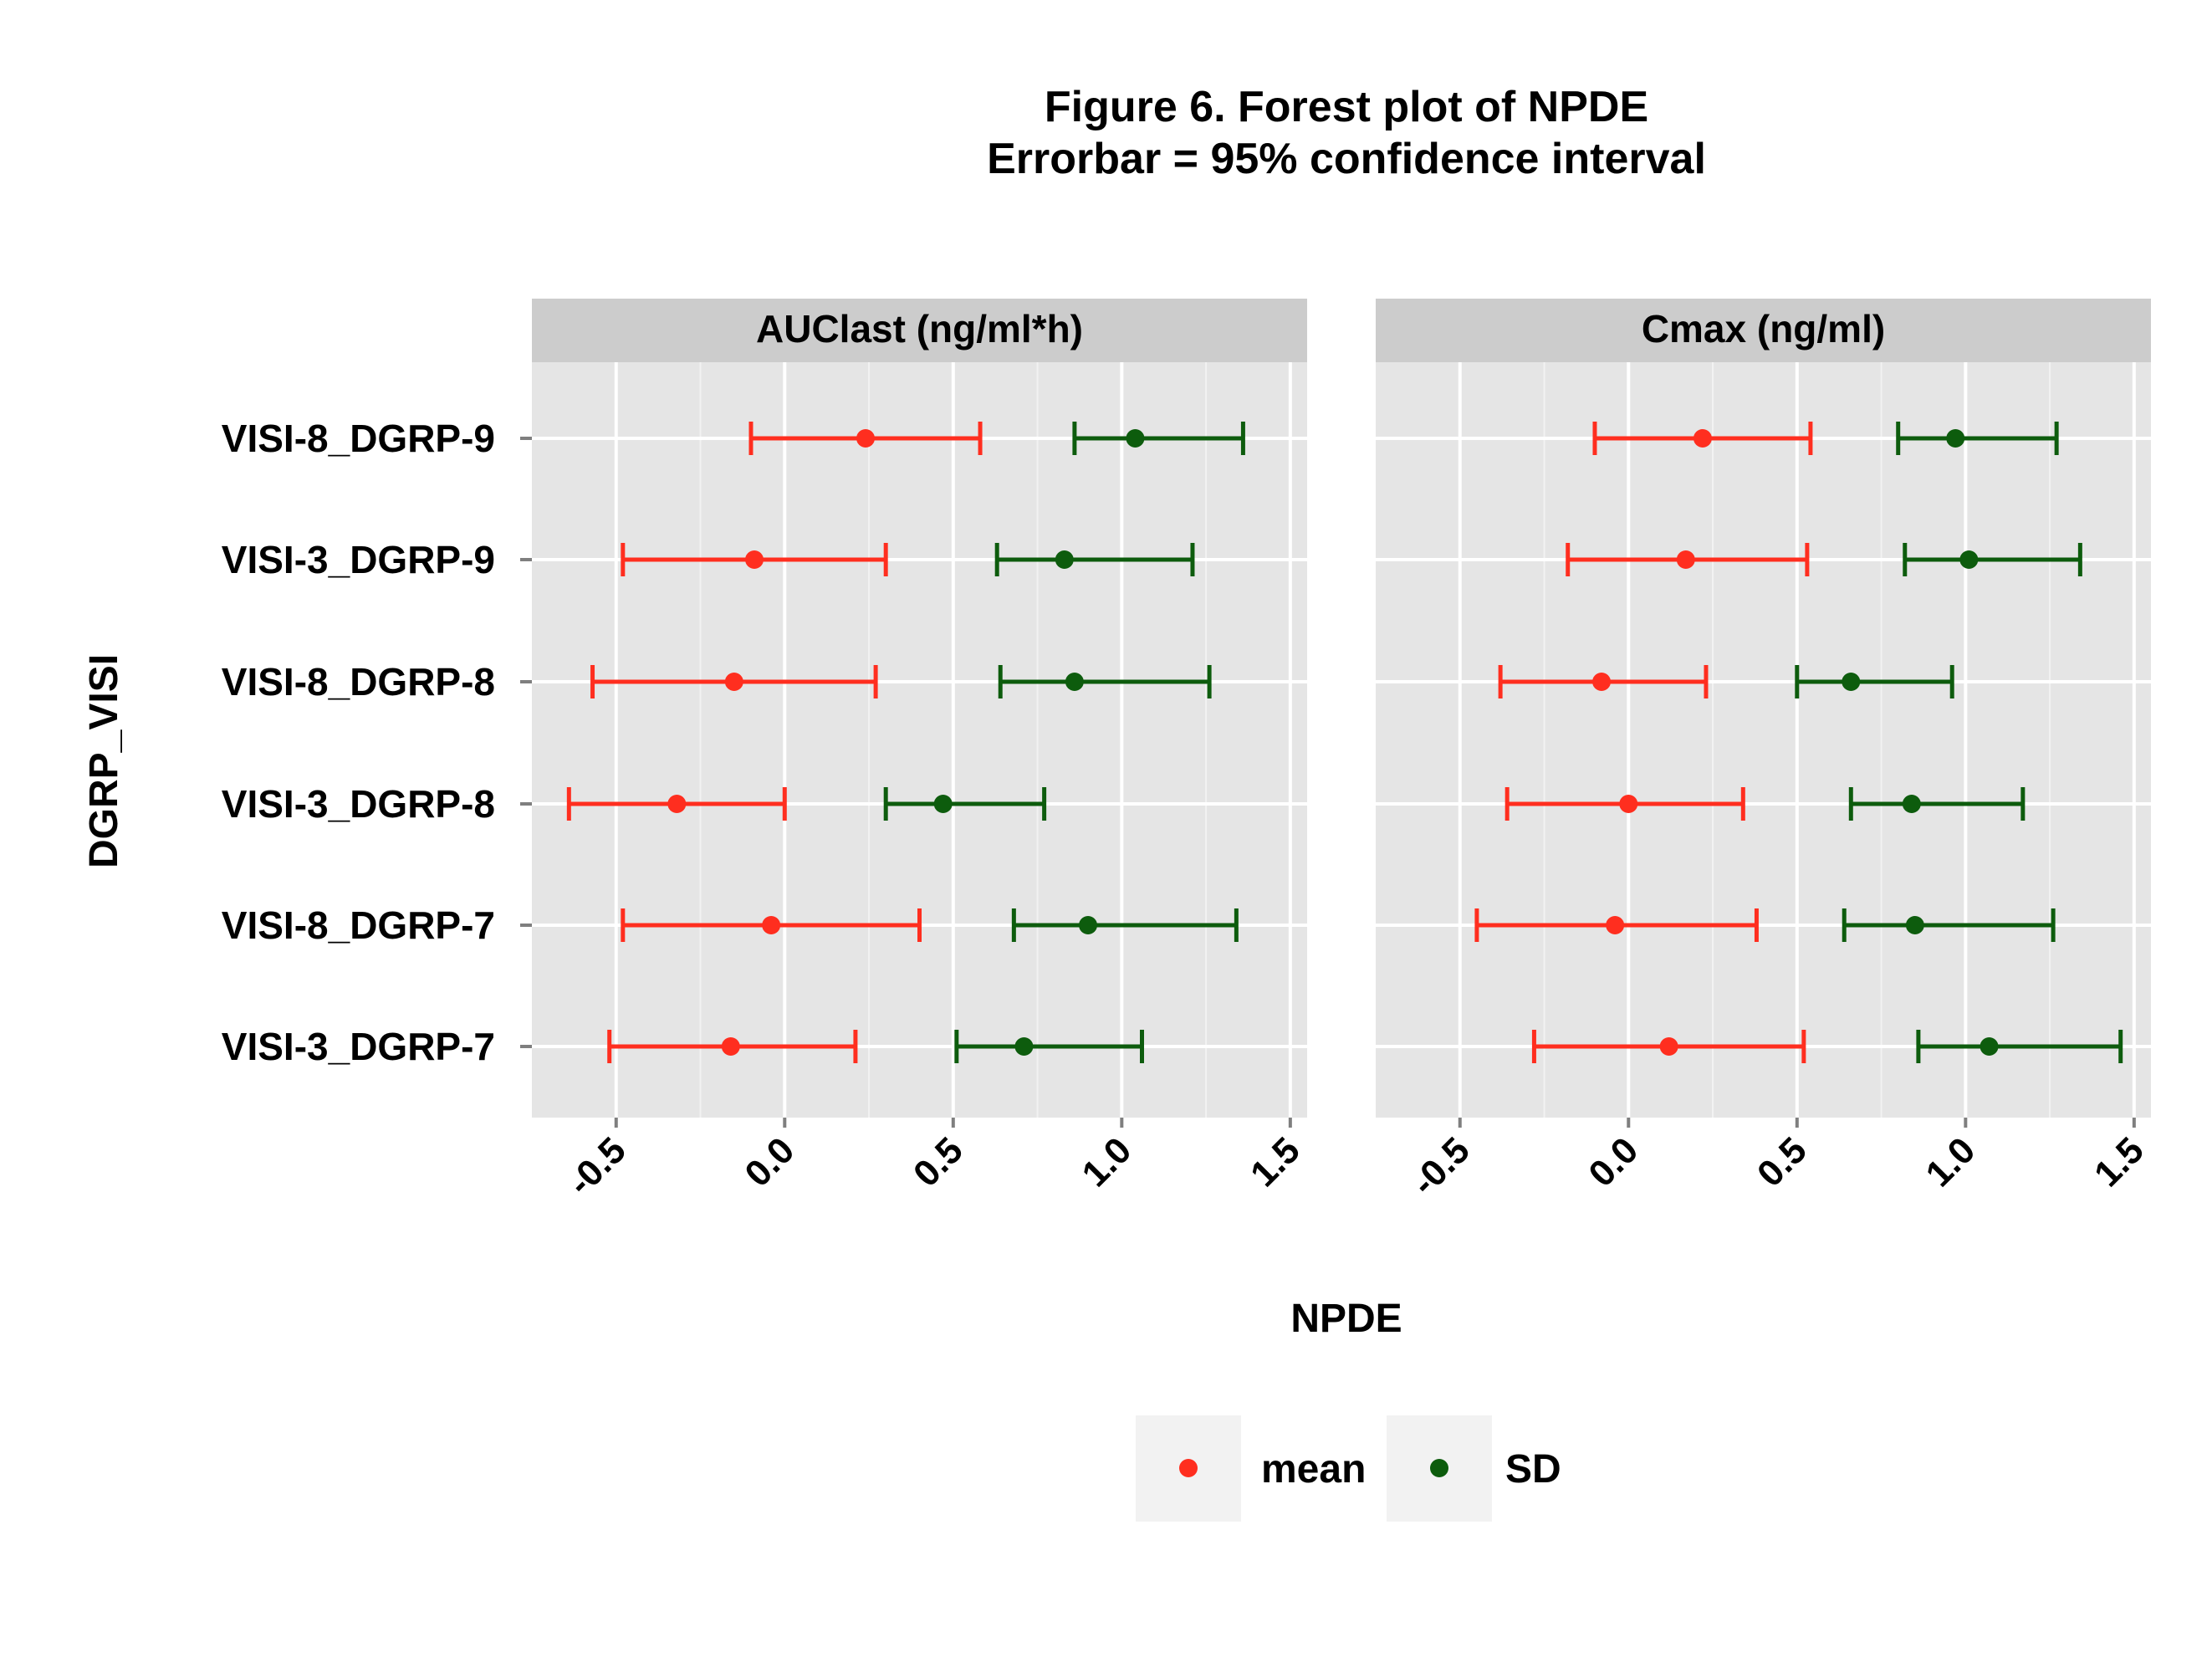 Image resolution: width=2212 pixels, height=1663 pixels. What do you see at coordinates (104, 761) in the screenshot?
I see `y-axis-label: DGRP_VISI` at bounding box center [104, 761].